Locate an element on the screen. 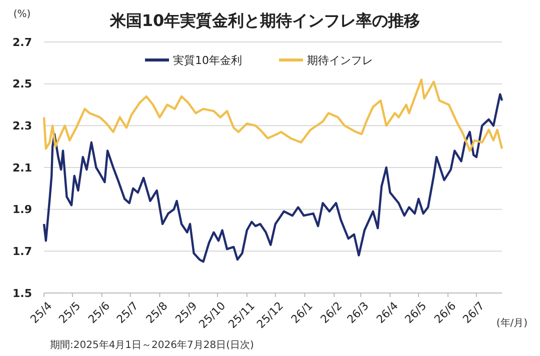 The width and height of the screenshot is (540, 356). y-tick-label: 1.9 is located at coordinates (22, 209).